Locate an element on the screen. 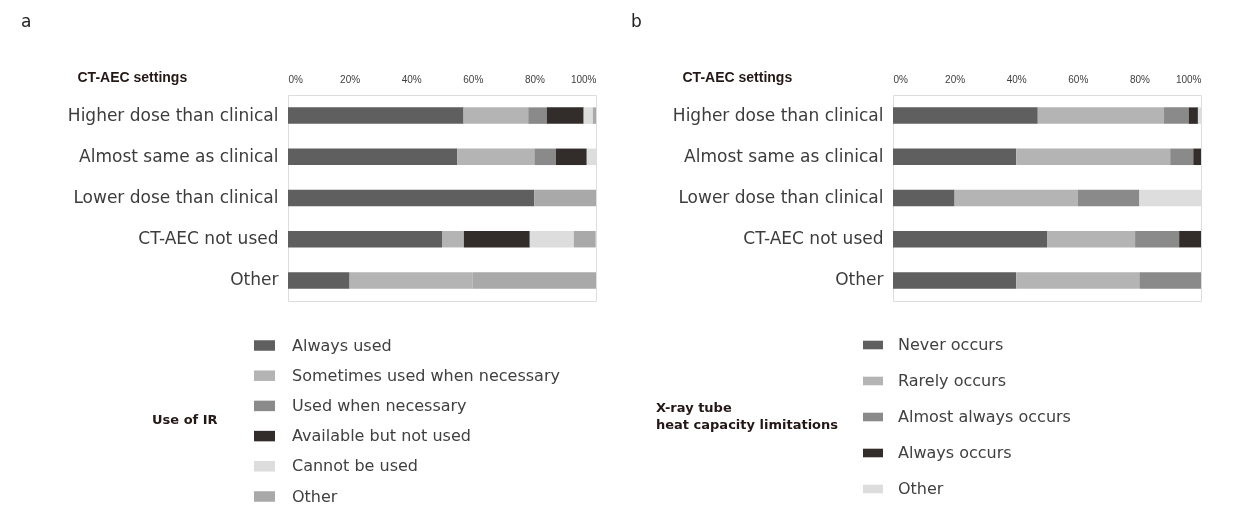 The image size is (1239, 521). legend-label: Rarely occurs is located at coordinates (952, 380).